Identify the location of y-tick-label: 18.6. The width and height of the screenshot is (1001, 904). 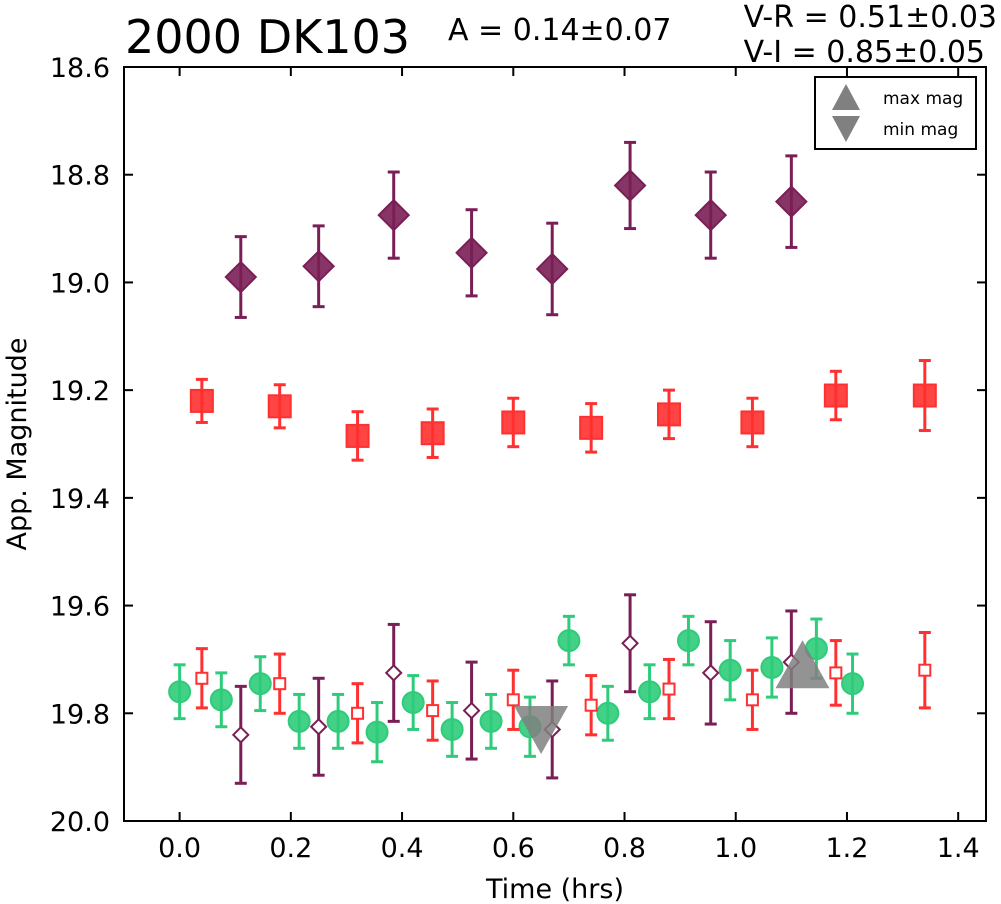
(80, 68).